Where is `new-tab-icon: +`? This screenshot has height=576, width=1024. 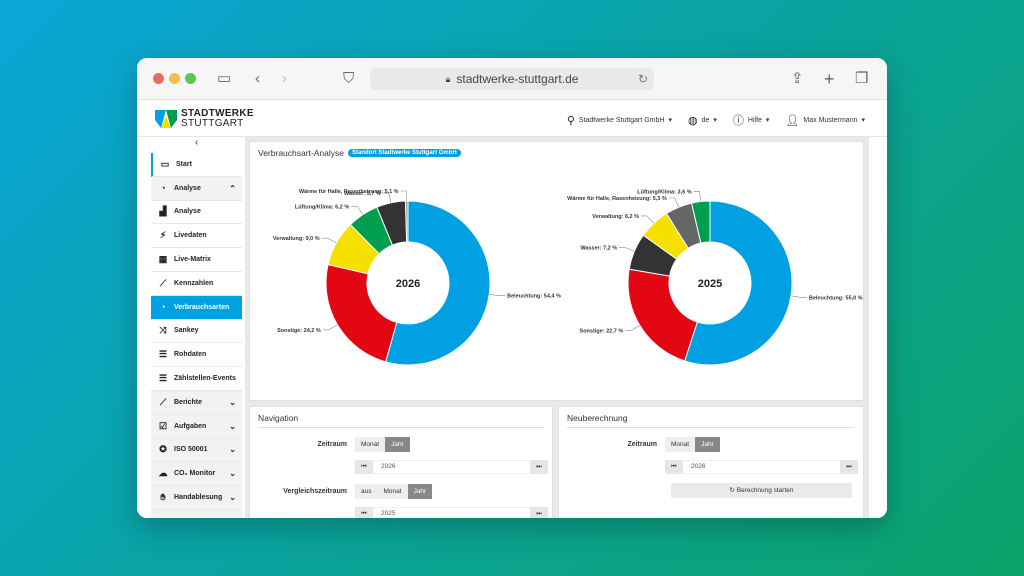 new-tab-icon: + is located at coordinates (829, 79).